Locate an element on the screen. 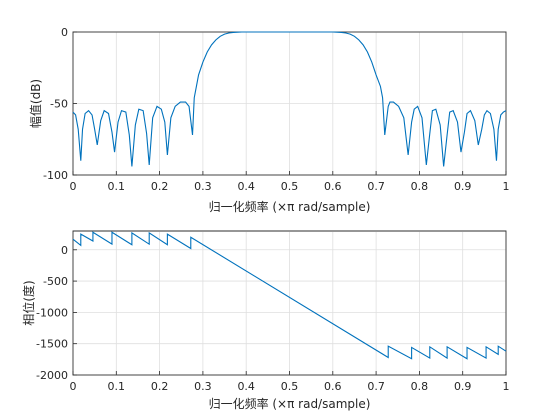  phase-x-tick-label: 0.3 is located at coordinates (203, 386).